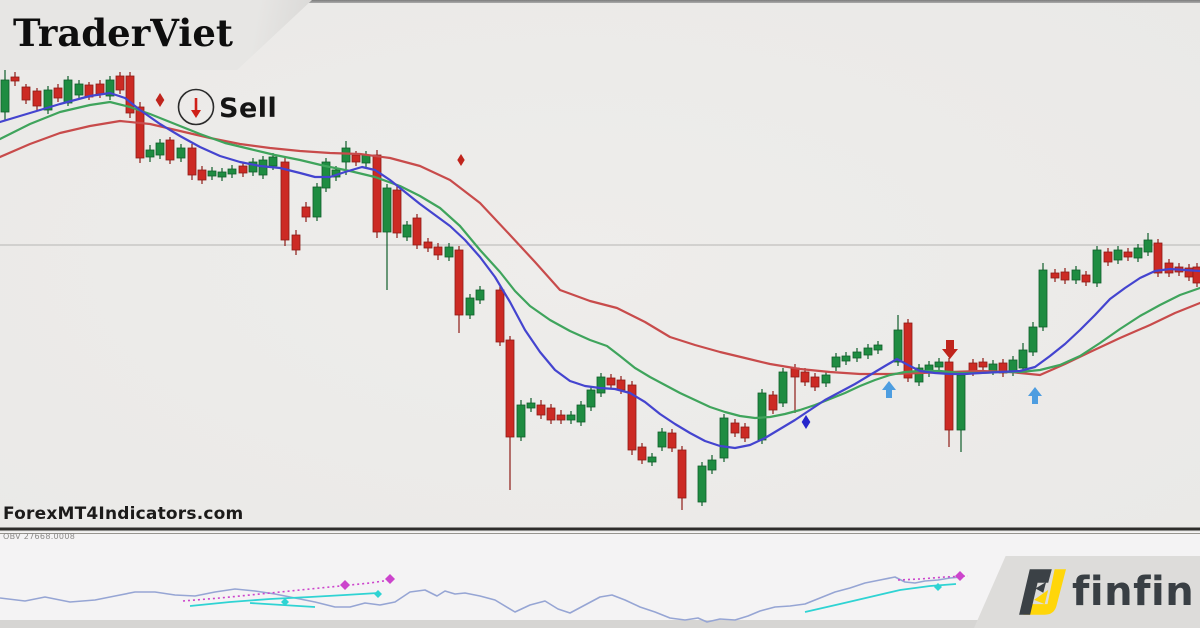 The height and width of the screenshot is (628, 1200). Describe the element at coordinates (123, 33) in the screenshot. I see `traderviet-logo: TraderViet` at that location.